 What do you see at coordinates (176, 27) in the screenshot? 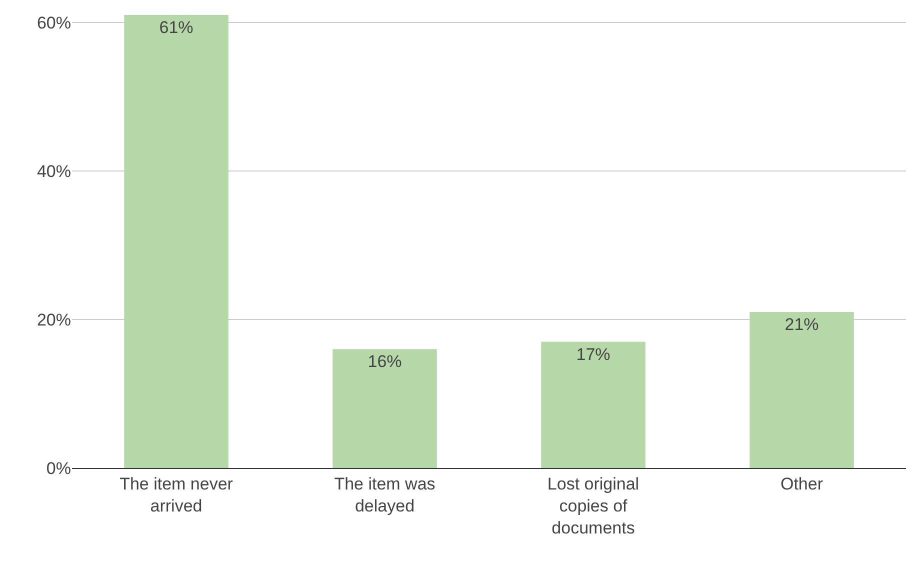
I see `data-label: 61%` at bounding box center [176, 27].